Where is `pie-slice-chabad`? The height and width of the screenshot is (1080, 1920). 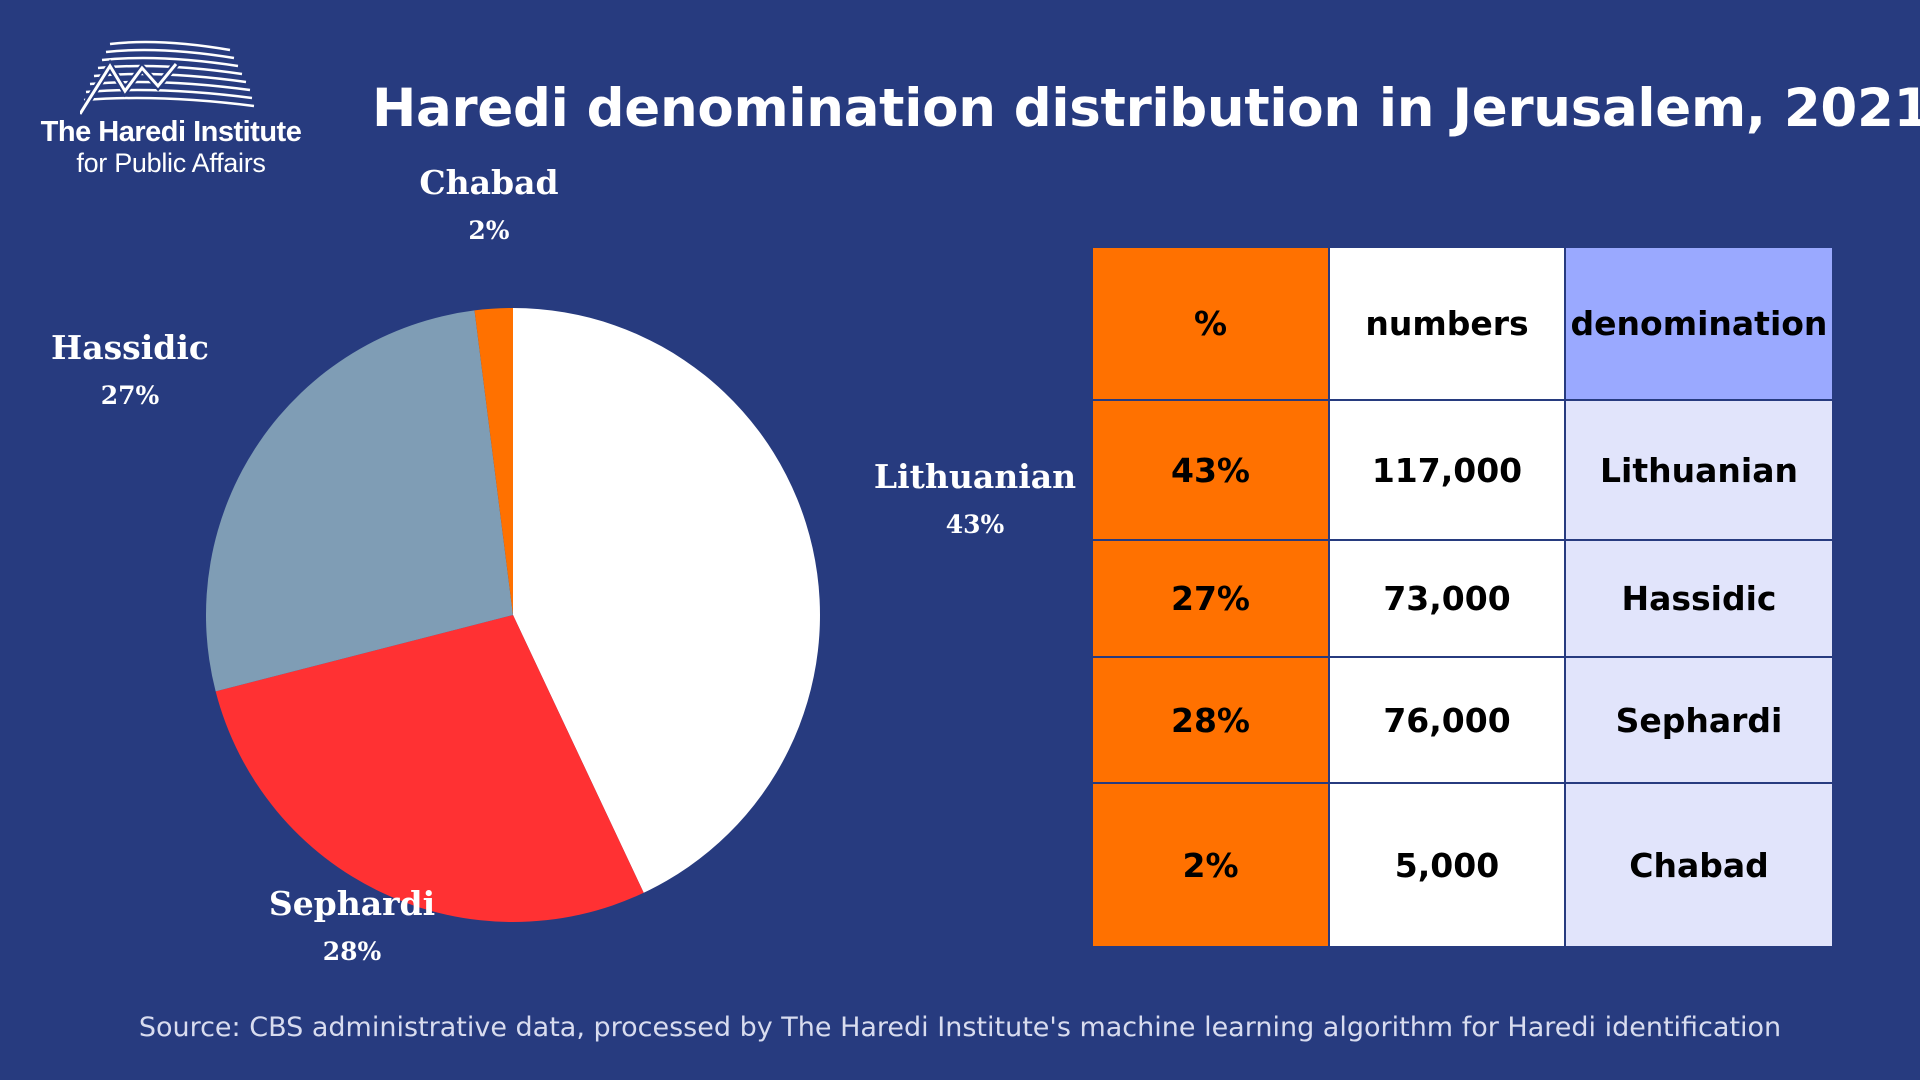 pie-slice-chabad is located at coordinates (493, 461).